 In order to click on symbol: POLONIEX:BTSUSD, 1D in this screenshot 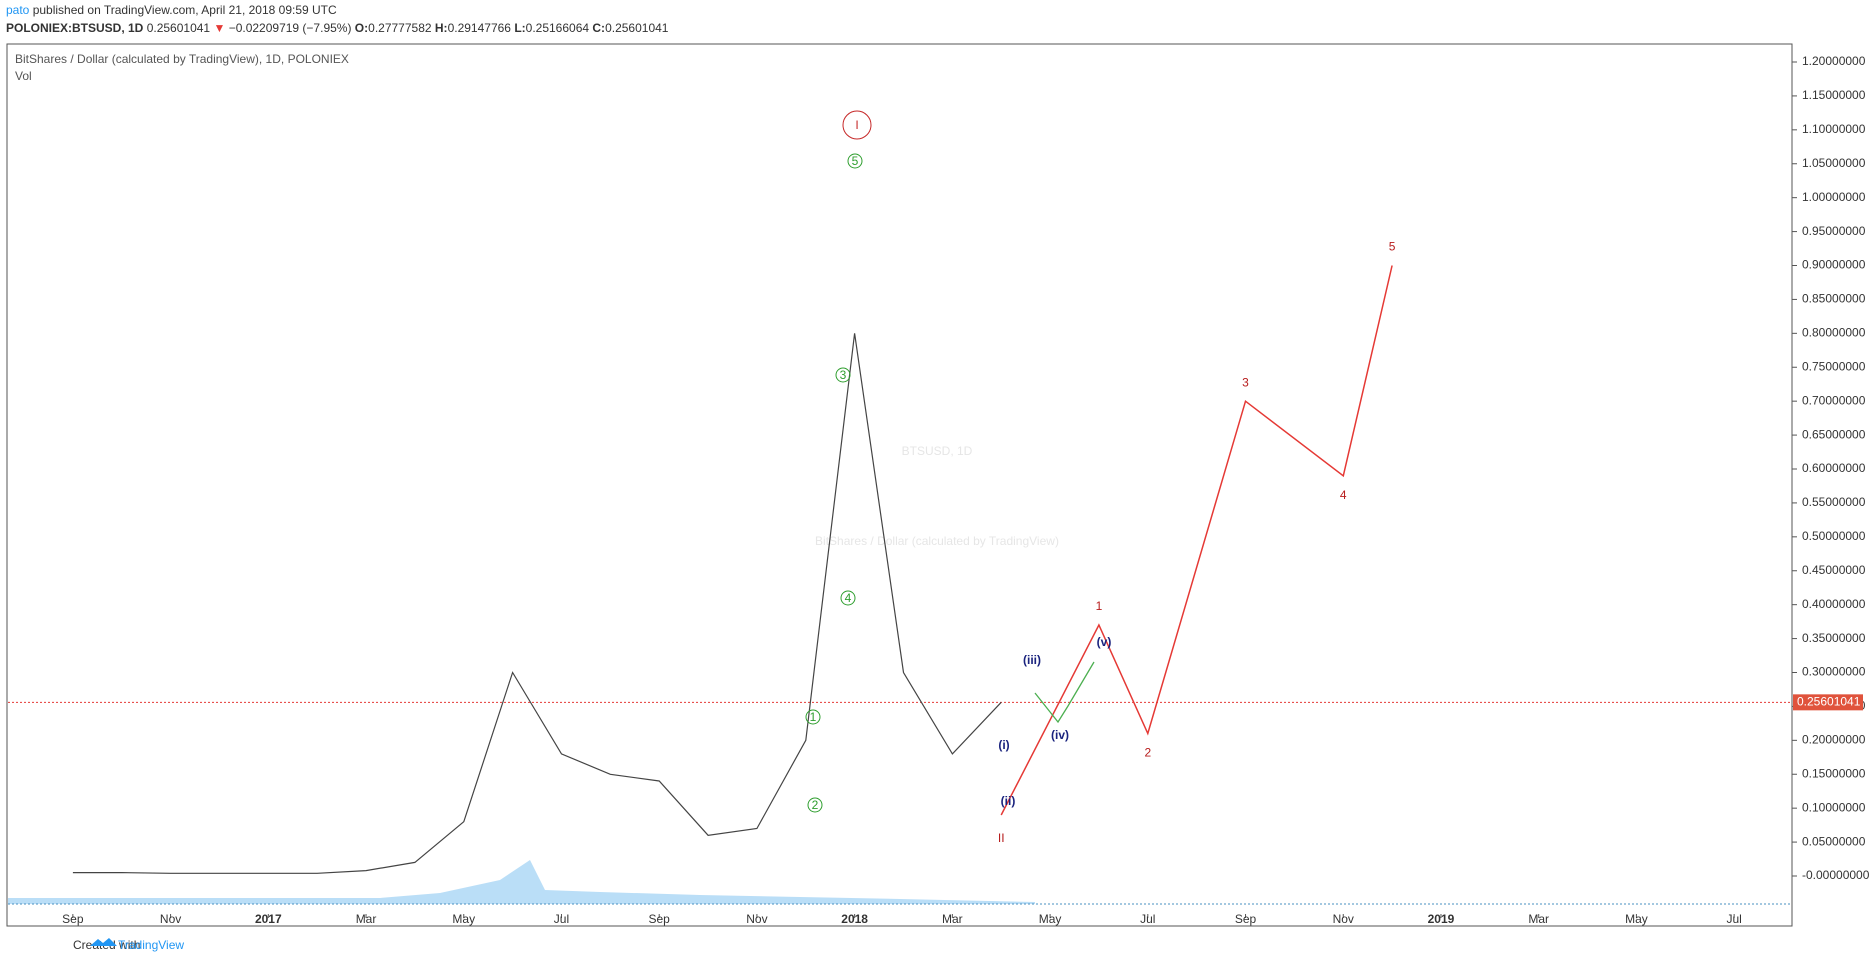, I will do `click(75, 28)`.